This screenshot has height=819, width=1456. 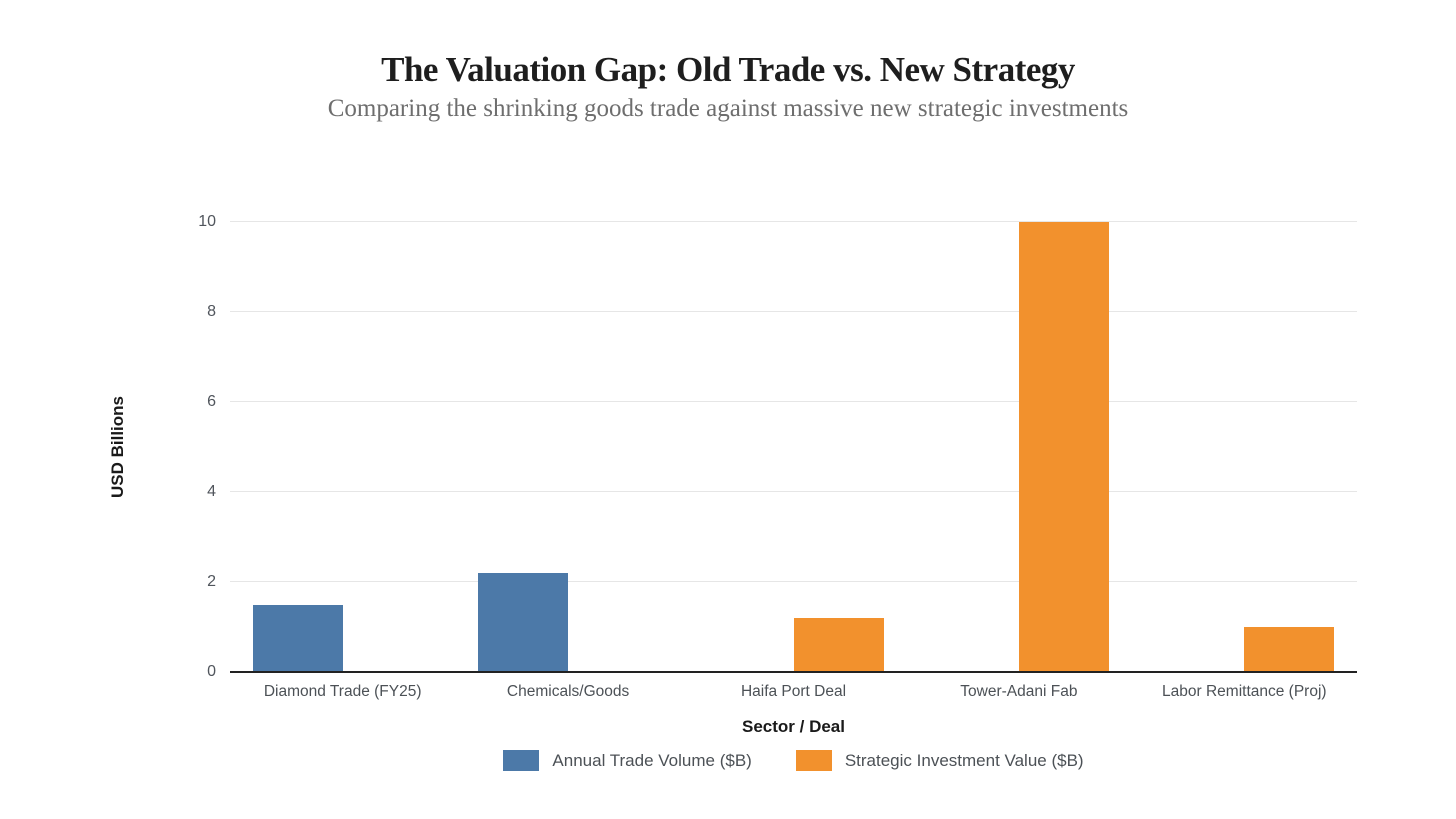 What do you see at coordinates (793, 672) in the screenshot?
I see `x-axis-line` at bounding box center [793, 672].